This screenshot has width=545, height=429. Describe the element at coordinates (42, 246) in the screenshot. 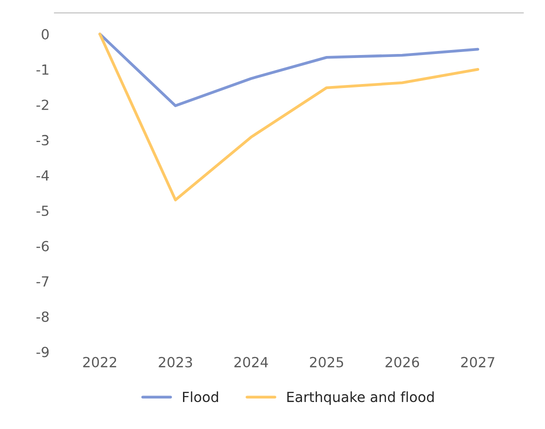

I see `y-tick-label: -6` at that location.